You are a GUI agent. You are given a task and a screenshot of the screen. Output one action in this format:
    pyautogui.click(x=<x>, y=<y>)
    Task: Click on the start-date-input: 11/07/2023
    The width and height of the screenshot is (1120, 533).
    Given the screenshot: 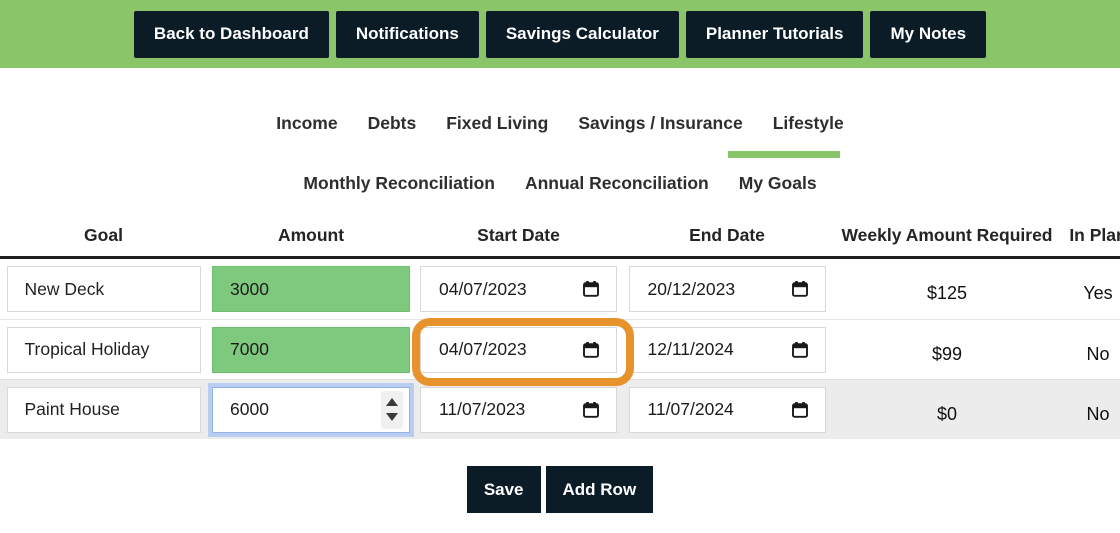 What is the action you would take?
    pyautogui.click(x=518, y=409)
    